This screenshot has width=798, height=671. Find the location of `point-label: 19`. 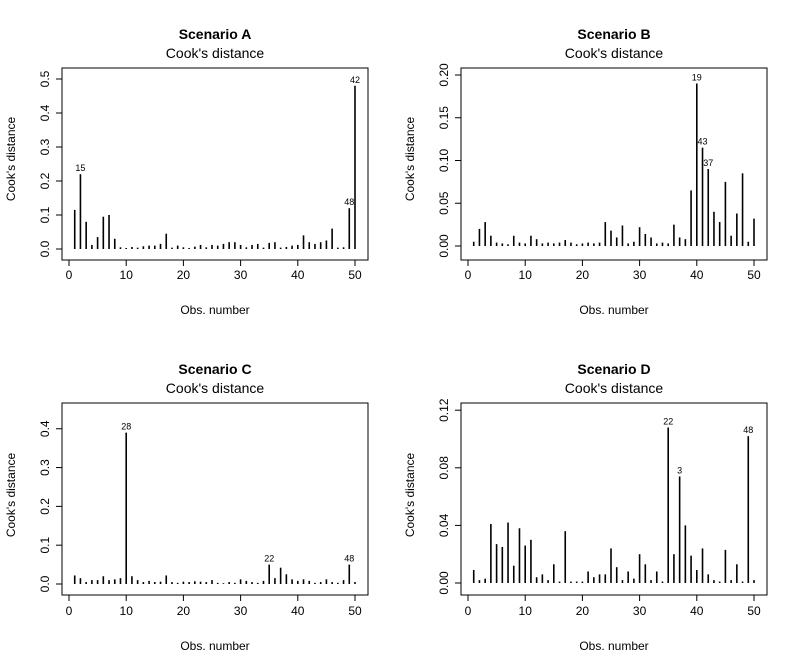

point-label: 19 is located at coordinates (697, 78).